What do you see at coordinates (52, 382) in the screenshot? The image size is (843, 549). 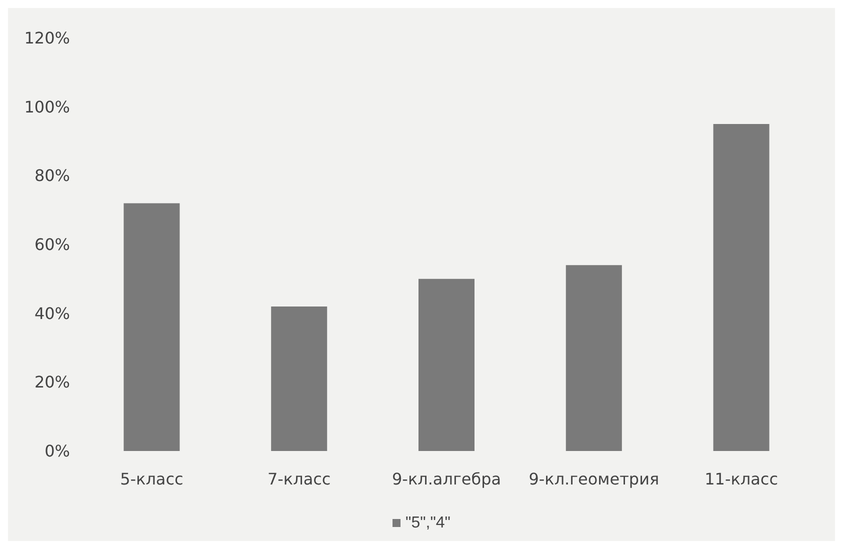 I see `y-tick-label: 20%` at bounding box center [52, 382].